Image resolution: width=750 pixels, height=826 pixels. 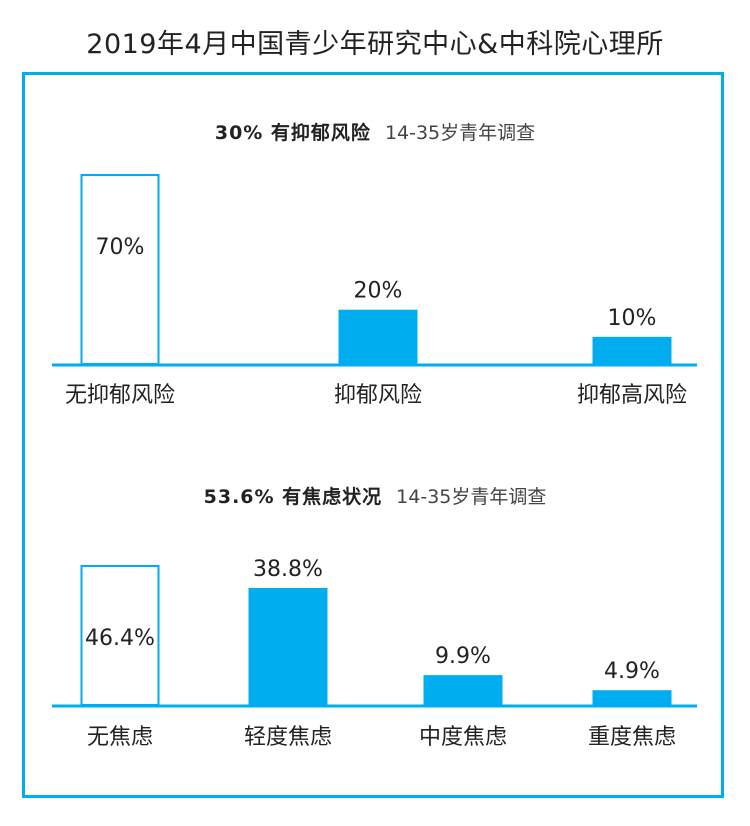 What do you see at coordinates (288, 737) in the screenshot?
I see `chart-2-category-label-2: 轻度焦虑` at bounding box center [288, 737].